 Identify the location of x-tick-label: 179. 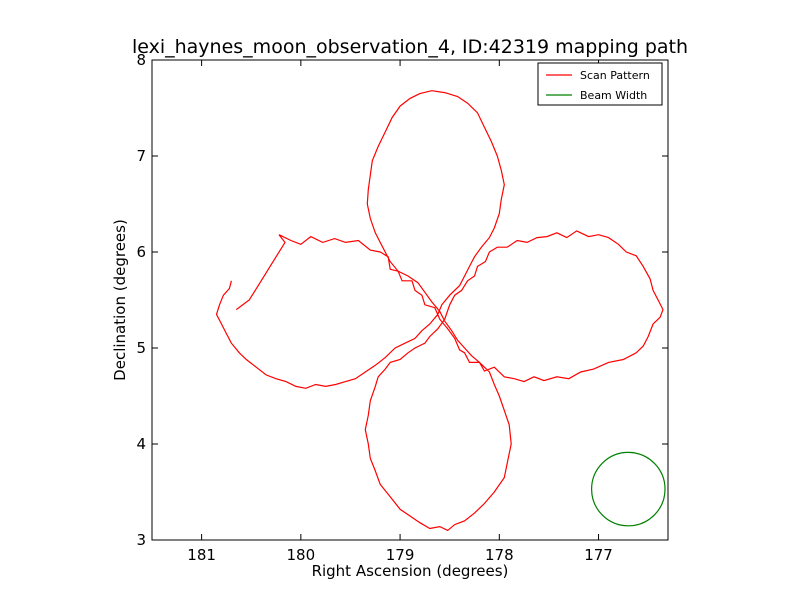
(400, 555).